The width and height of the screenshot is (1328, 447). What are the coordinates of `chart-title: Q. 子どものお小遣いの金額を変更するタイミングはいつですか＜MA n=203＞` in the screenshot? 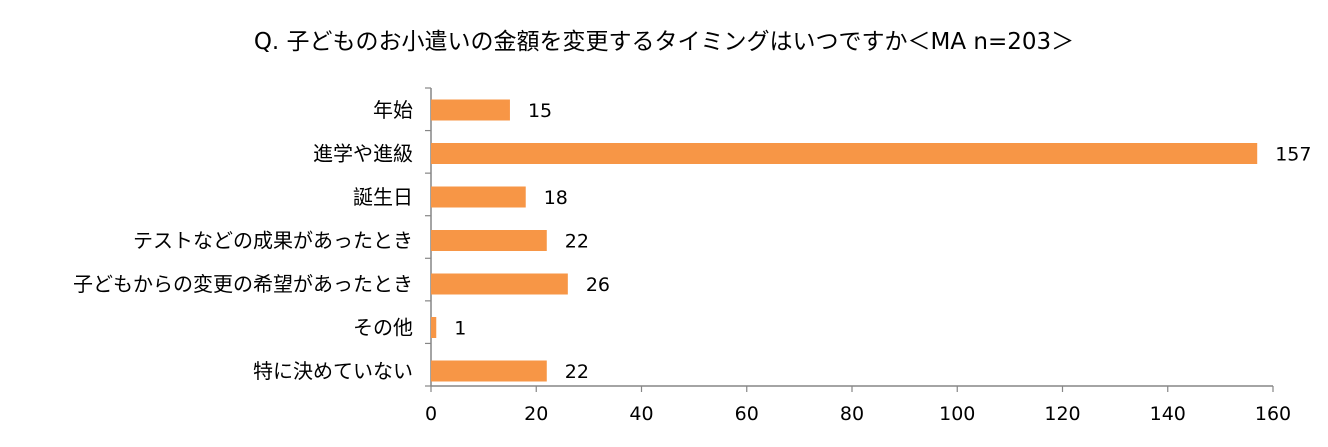 It's located at (664, 42).